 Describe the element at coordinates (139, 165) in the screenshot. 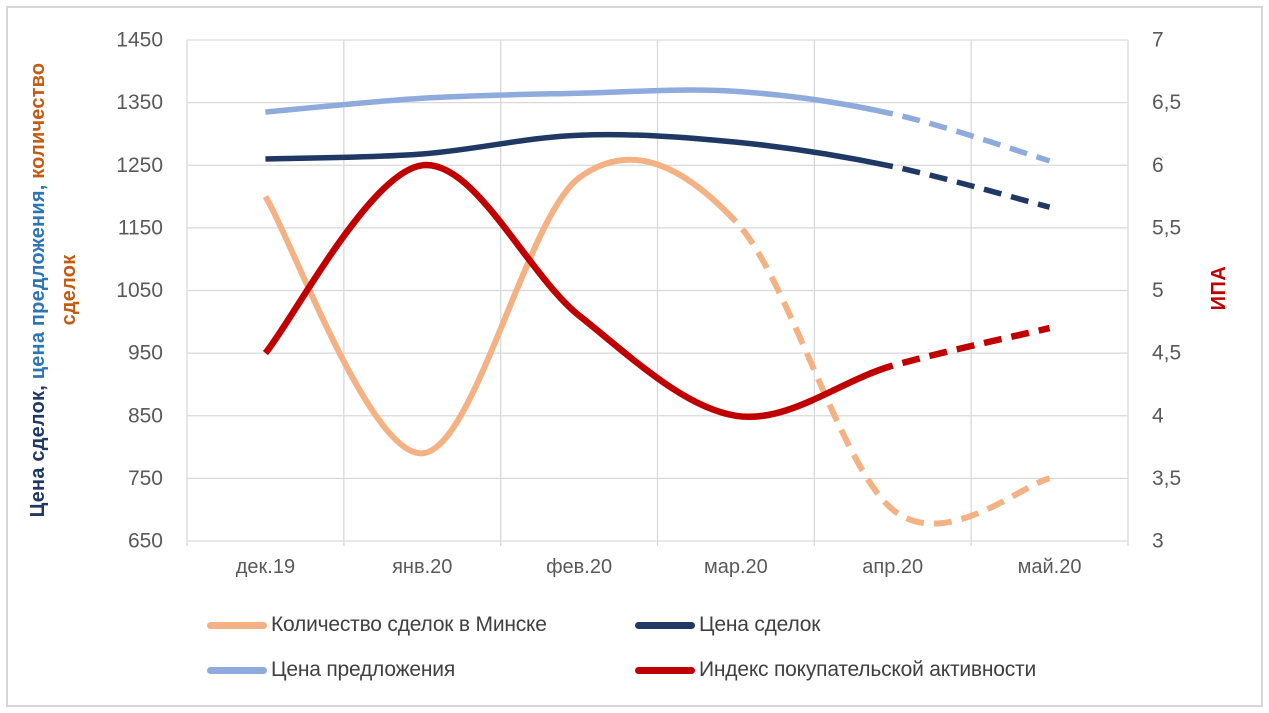

I see `left-axis-tick-label: 1250` at that location.